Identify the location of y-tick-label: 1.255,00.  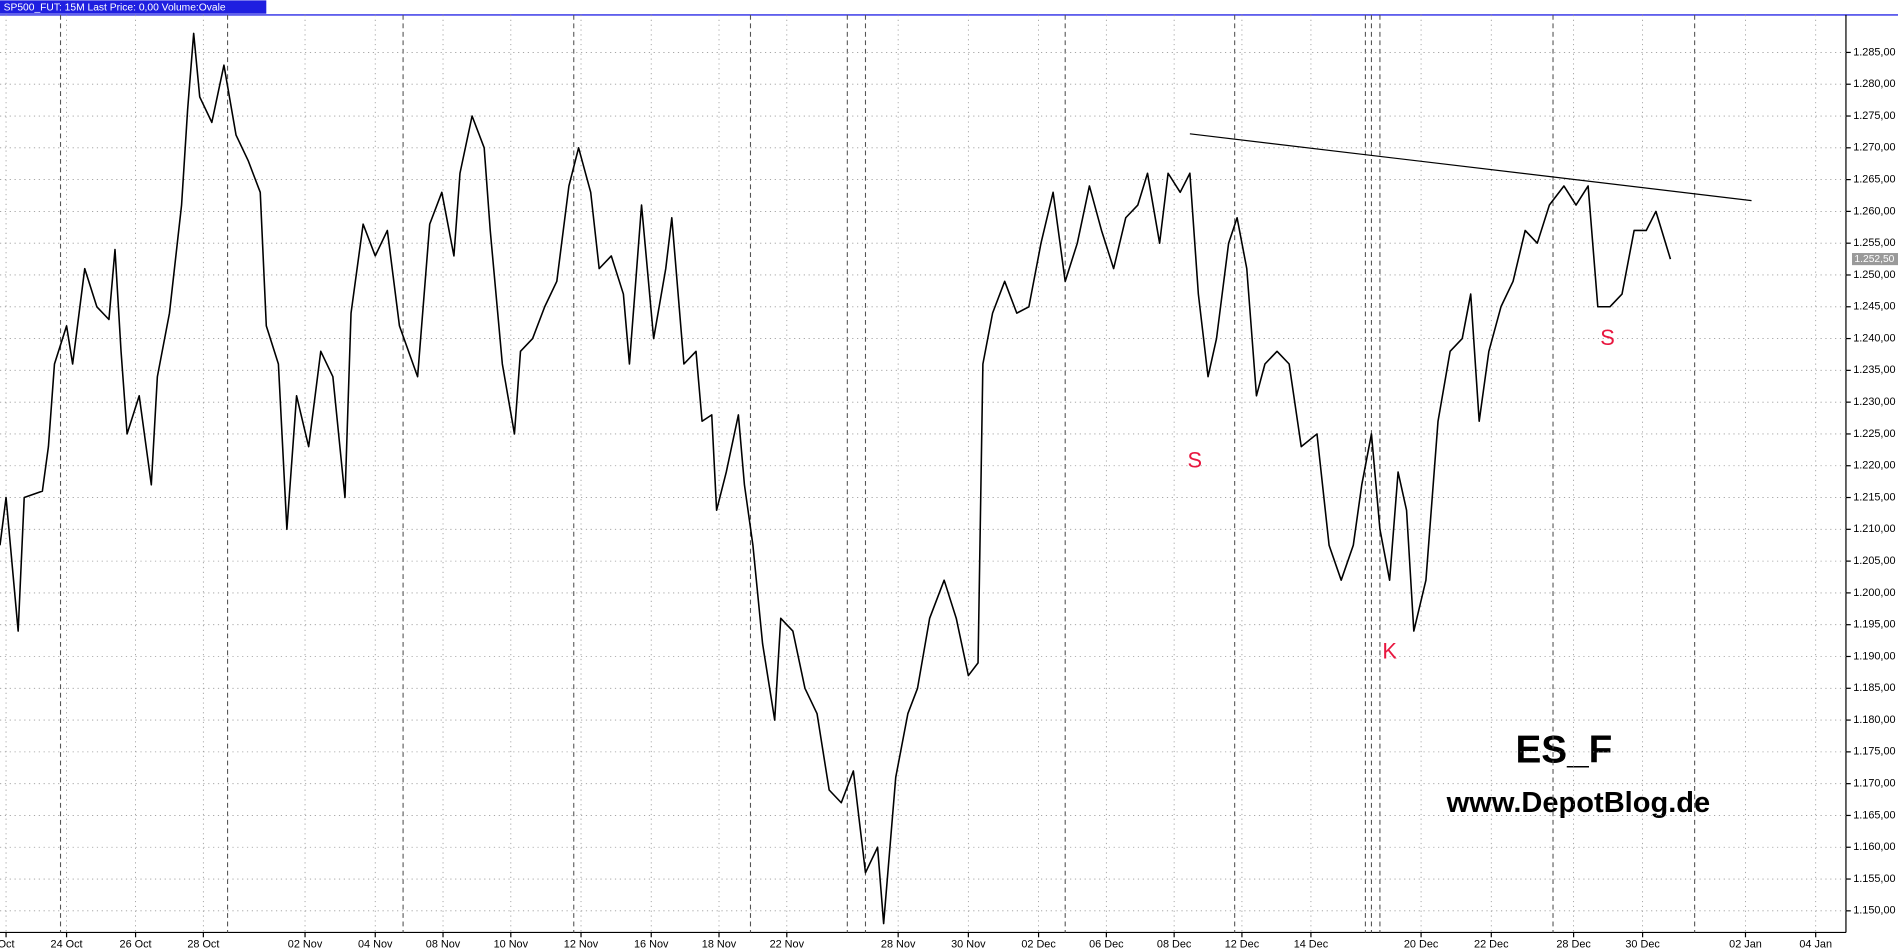
(1874, 243).